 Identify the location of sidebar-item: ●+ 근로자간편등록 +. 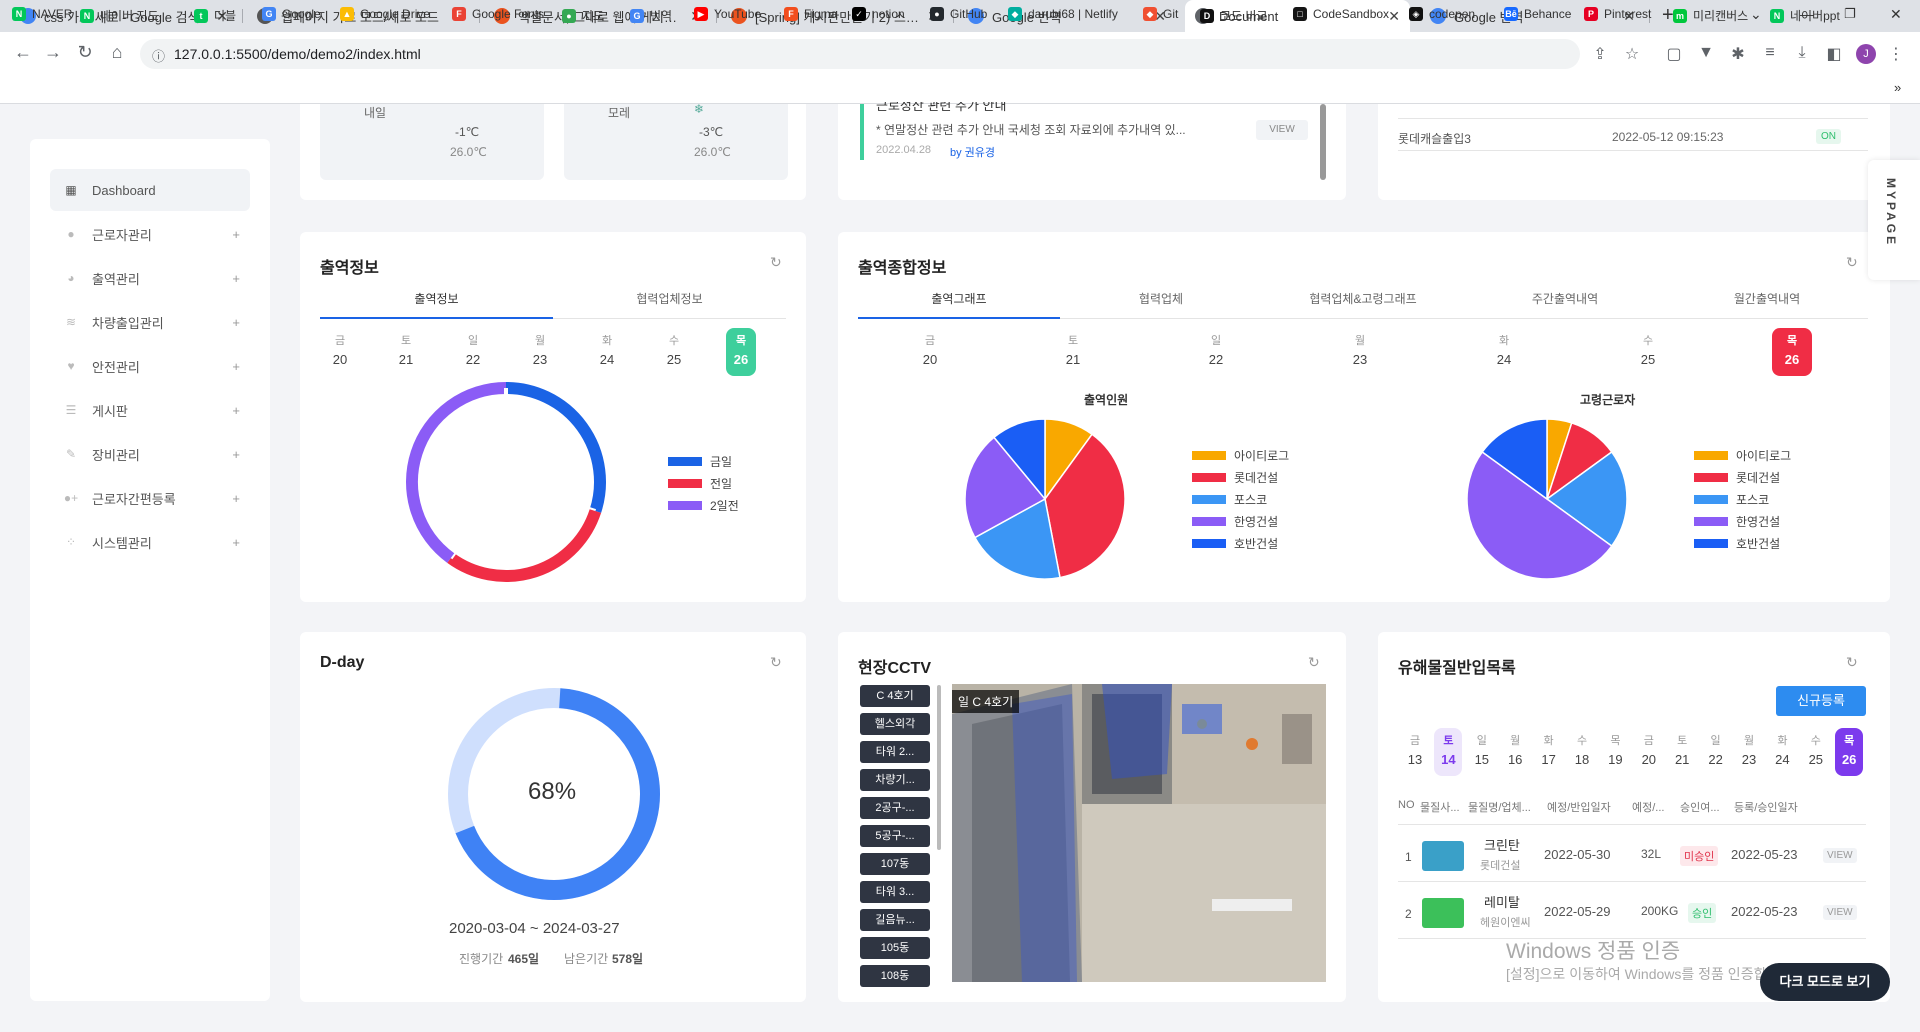
(150, 498).